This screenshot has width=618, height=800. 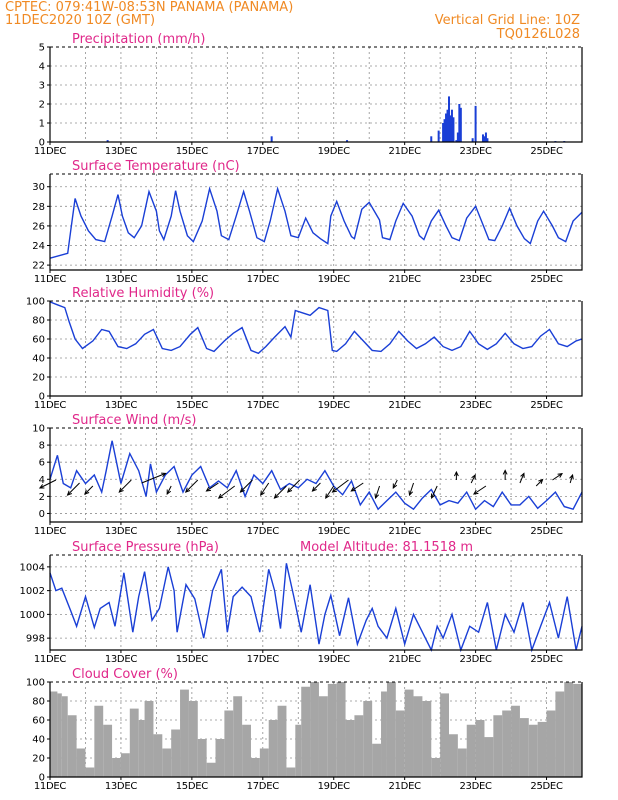 What do you see at coordinates (334, 786) in the screenshot?
I see `cloud-xtick-label: 19DEC` at bounding box center [334, 786].